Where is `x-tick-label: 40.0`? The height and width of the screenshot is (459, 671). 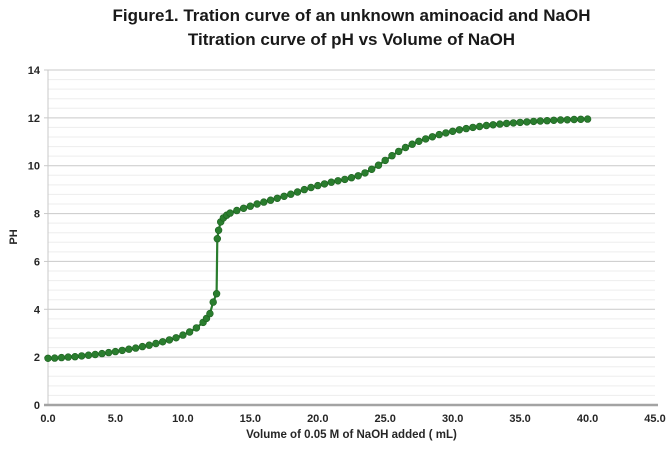
x-tick-label: 40.0 is located at coordinates (587, 419).